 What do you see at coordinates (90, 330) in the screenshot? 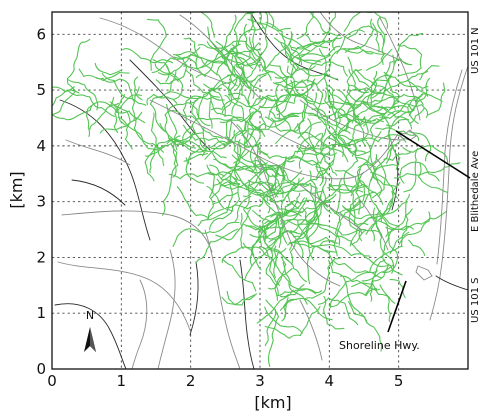
I see `north-arrow: N` at bounding box center [90, 330].